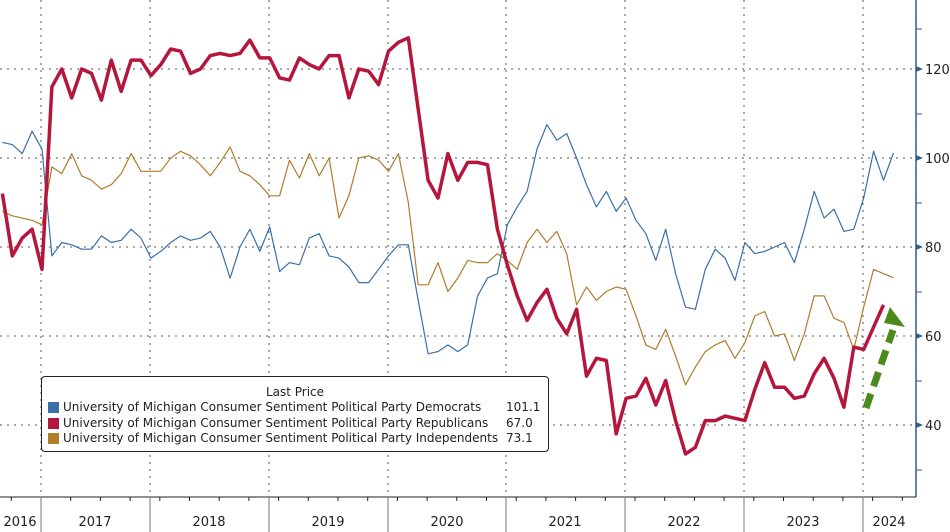  Describe the element at coordinates (53, 408) in the screenshot. I see `legend-swatch-democrats` at that location.